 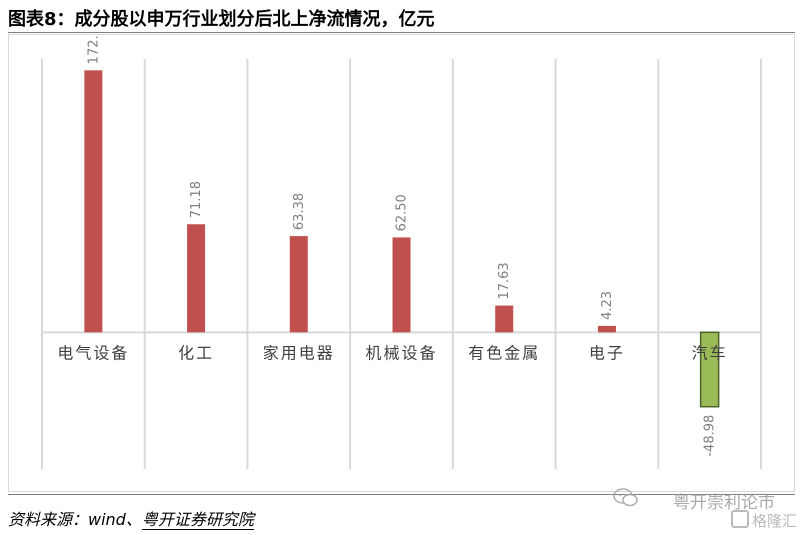 What do you see at coordinates (196, 352) in the screenshot?
I see `category-label: 化工` at bounding box center [196, 352].